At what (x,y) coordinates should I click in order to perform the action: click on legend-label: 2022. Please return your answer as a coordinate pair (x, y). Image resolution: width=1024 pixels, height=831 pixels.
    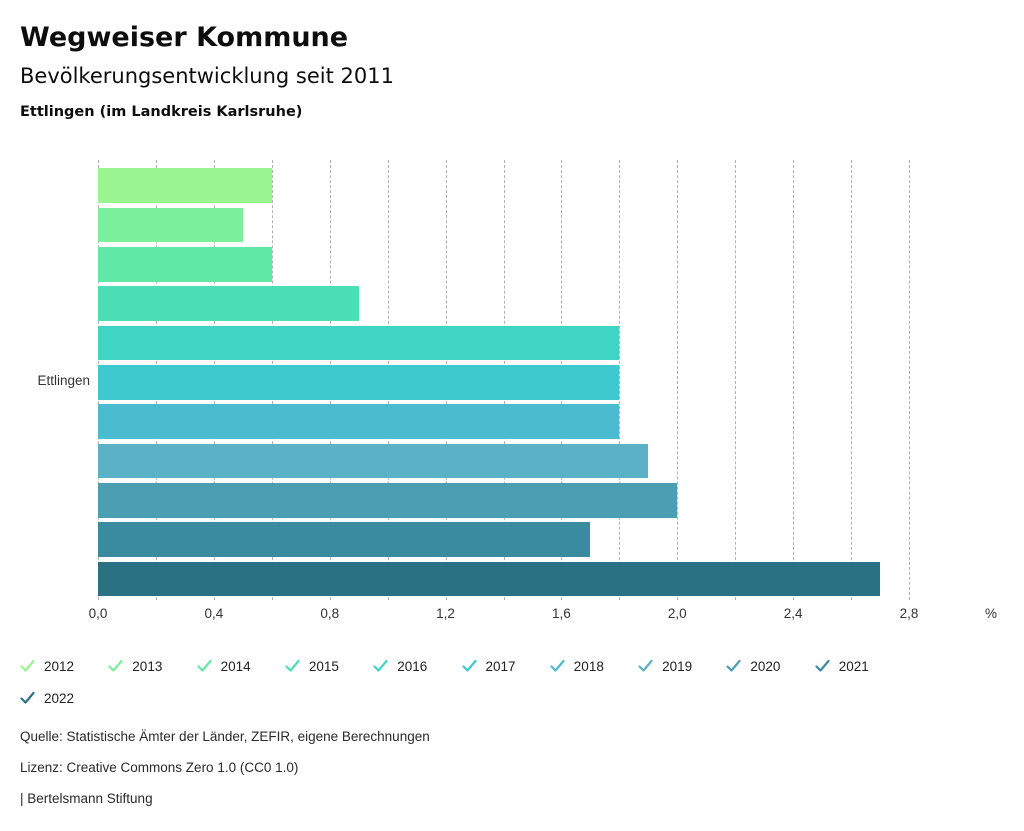
    Looking at the image, I should click on (59, 698).